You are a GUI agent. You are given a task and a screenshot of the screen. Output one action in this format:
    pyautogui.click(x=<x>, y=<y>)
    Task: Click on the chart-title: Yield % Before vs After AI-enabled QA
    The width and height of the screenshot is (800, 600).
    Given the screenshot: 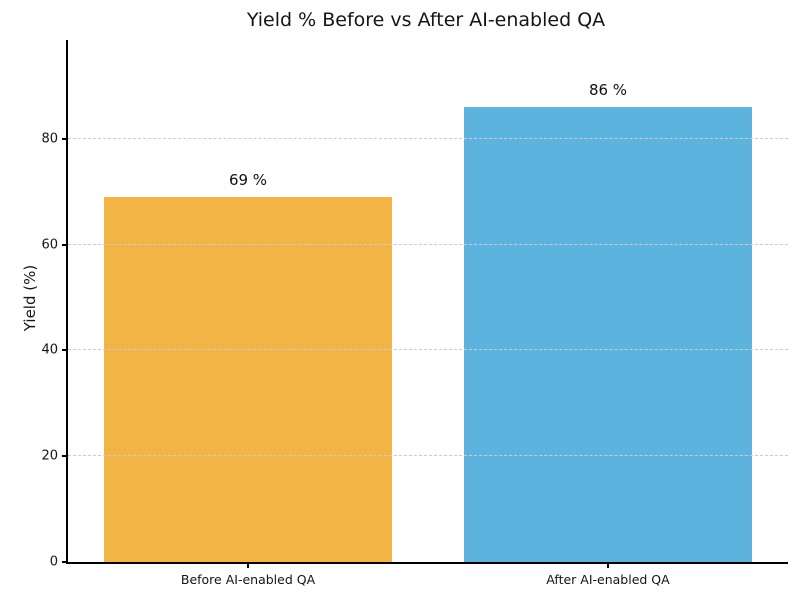 What is the action you would take?
    pyautogui.click(x=426, y=20)
    